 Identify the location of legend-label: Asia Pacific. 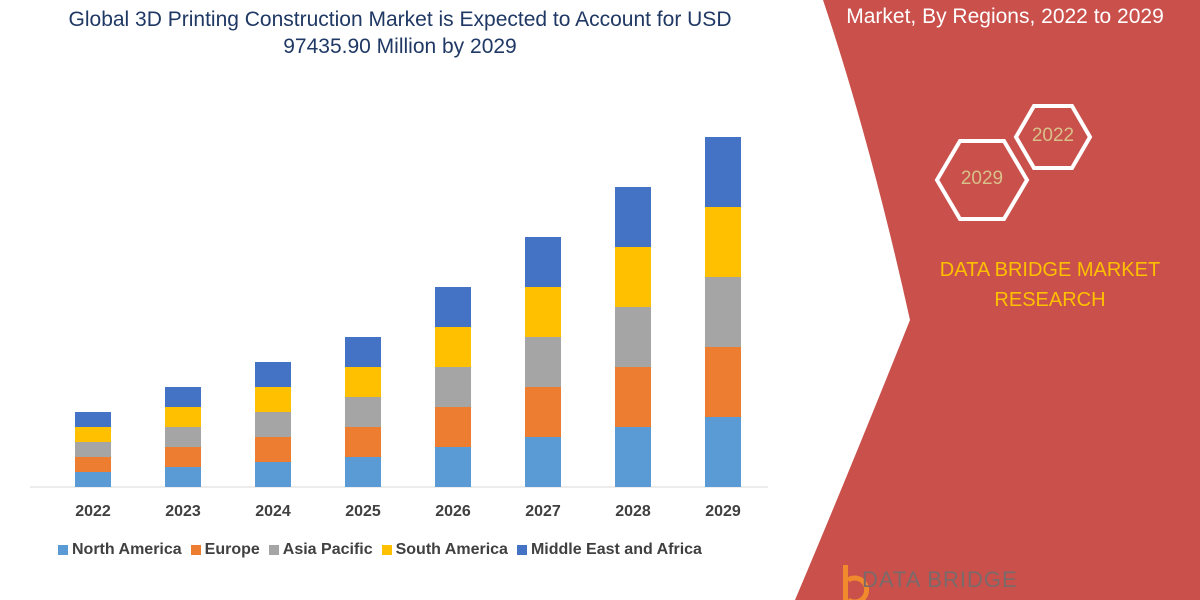
(327, 549).